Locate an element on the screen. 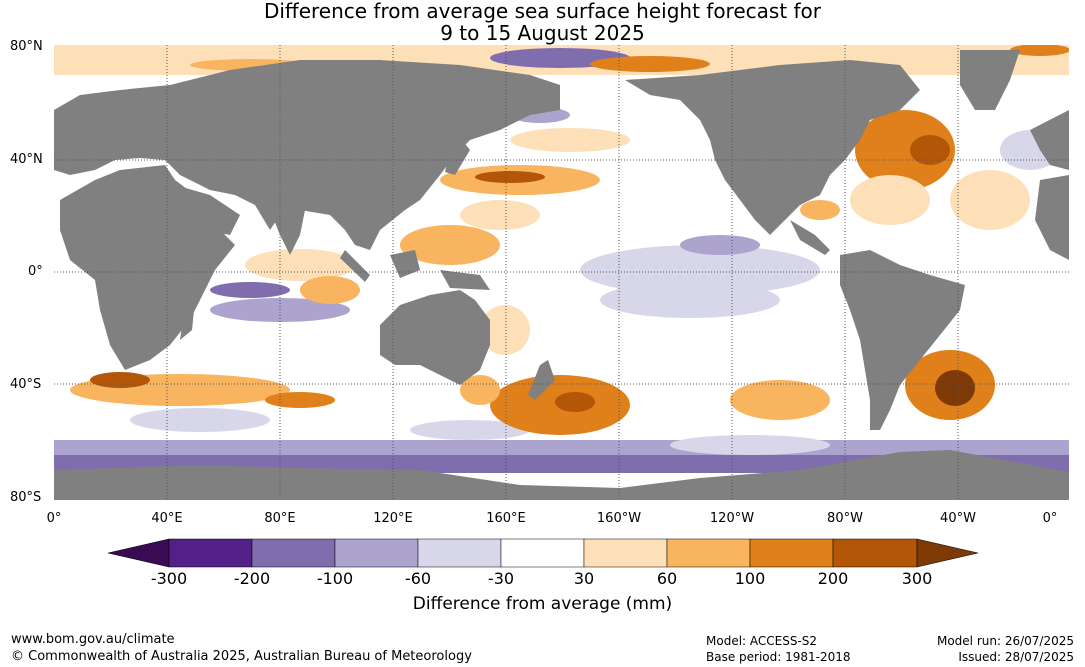 The image size is (1085, 667). land-western-europe is located at coordinates (1049, 140).